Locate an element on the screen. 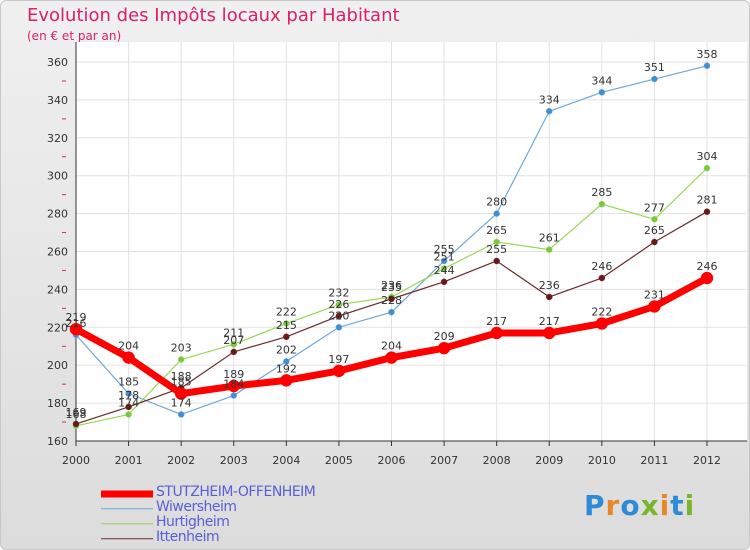 This screenshot has width=750, height=550. data-label: 169 is located at coordinates (76, 412).